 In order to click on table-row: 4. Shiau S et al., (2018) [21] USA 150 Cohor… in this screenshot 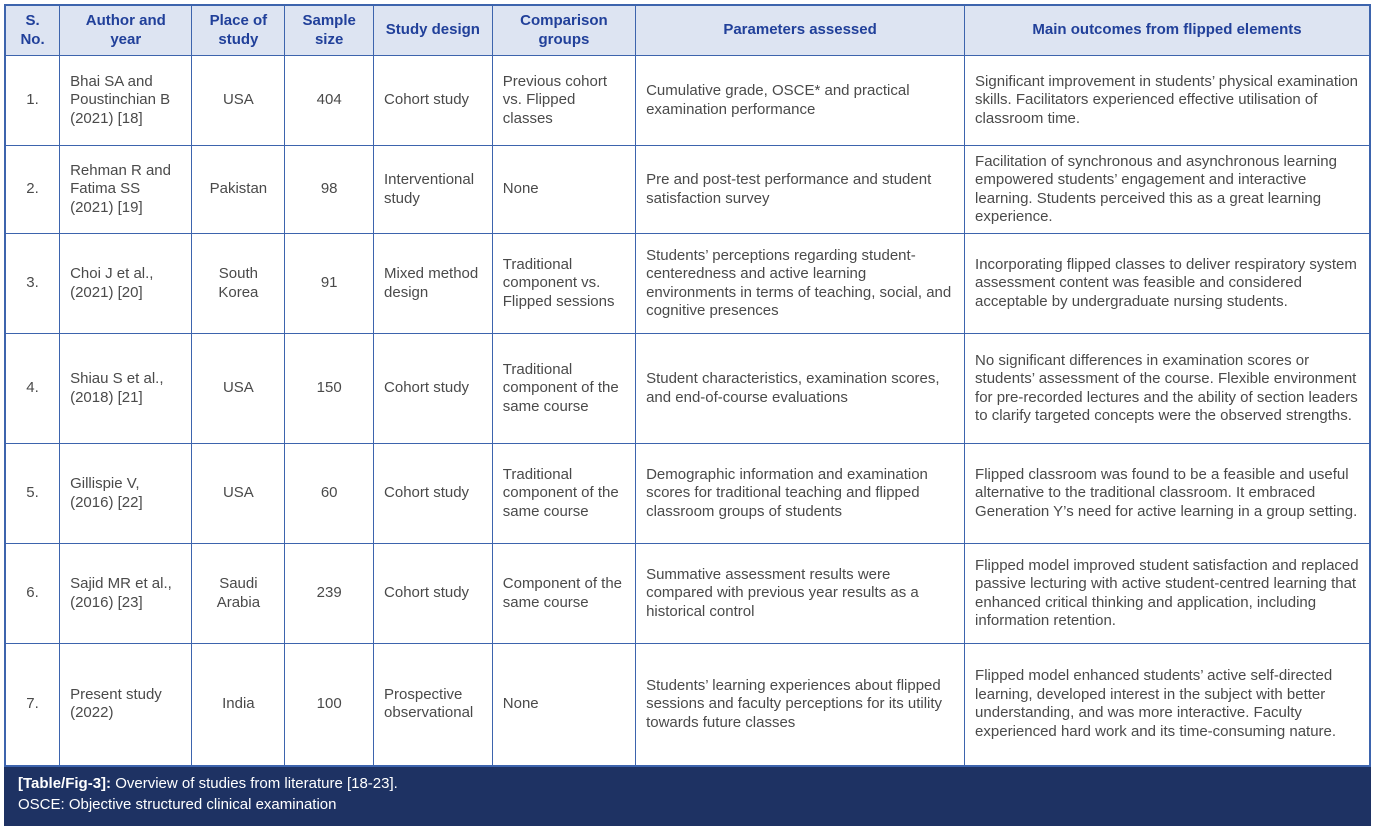, I will do `click(687, 389)`.